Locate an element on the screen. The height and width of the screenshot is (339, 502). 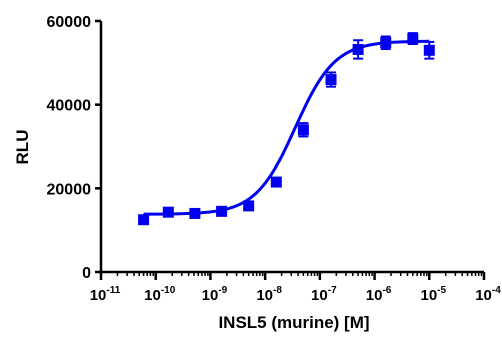
y-tick-label: 20000 is located at coordinates (69, 189).